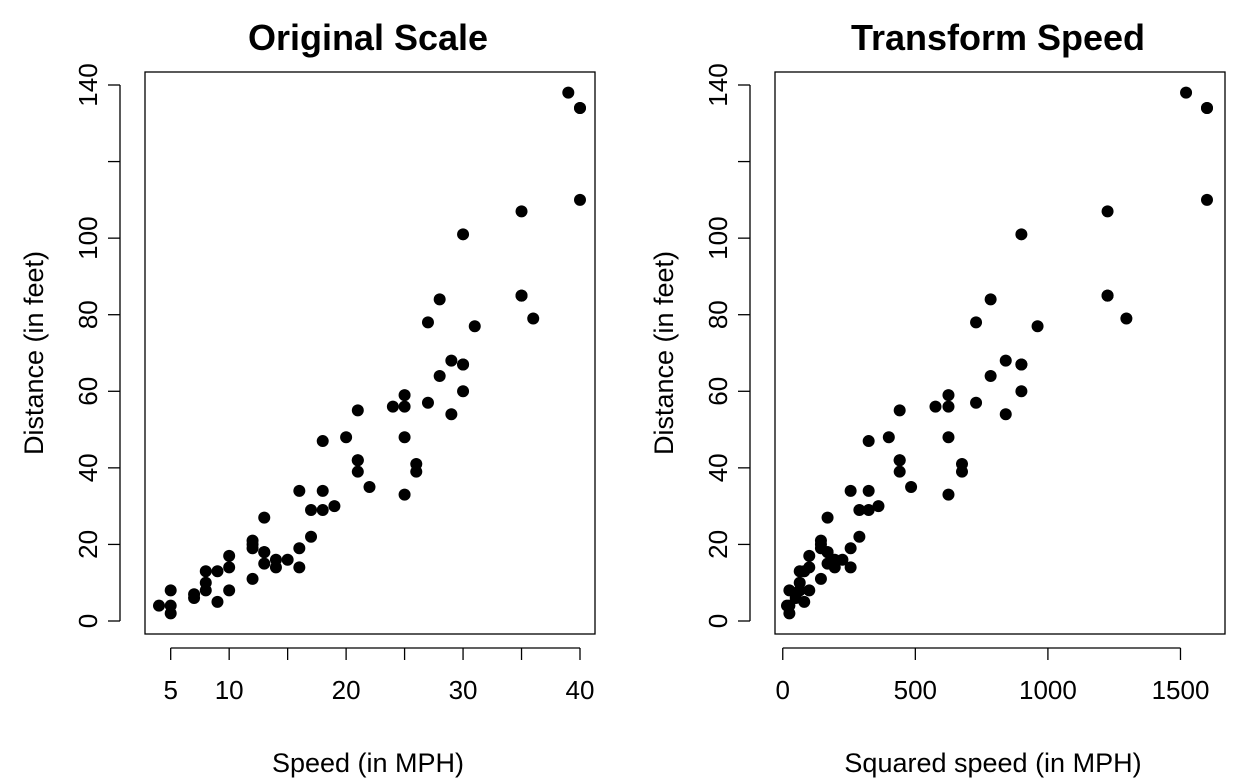  I want to click on x-axis-label: Squared speed (in MPH), so click(992, 763).